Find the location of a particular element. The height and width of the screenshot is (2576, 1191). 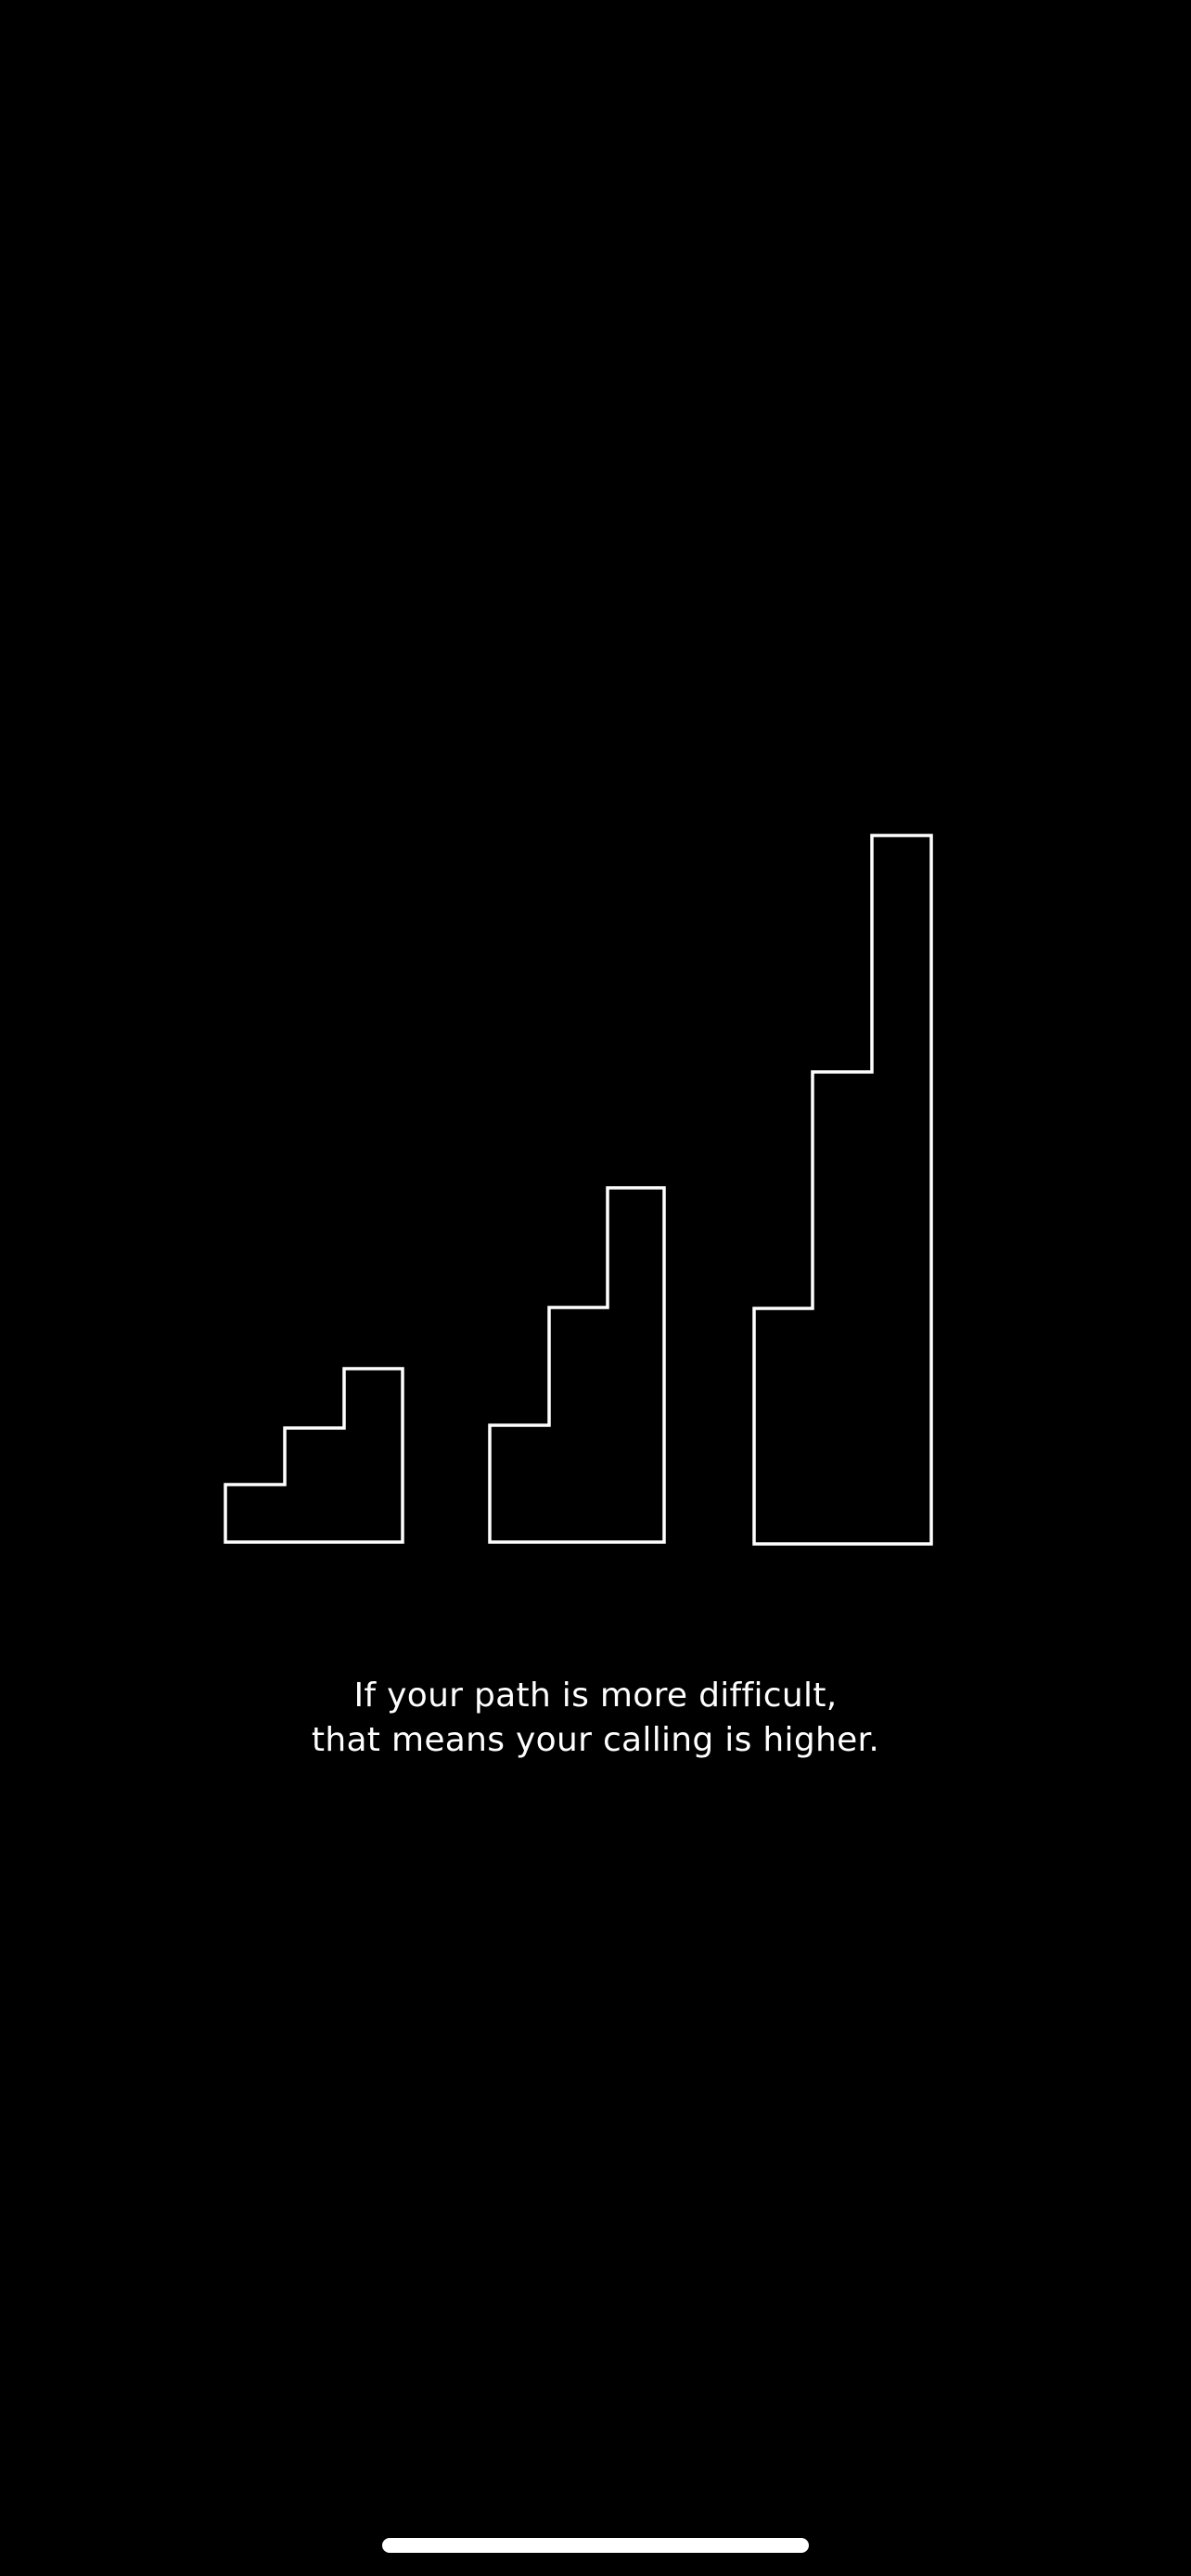

tall-staircase-icon is located at coordinates (842, 1190).